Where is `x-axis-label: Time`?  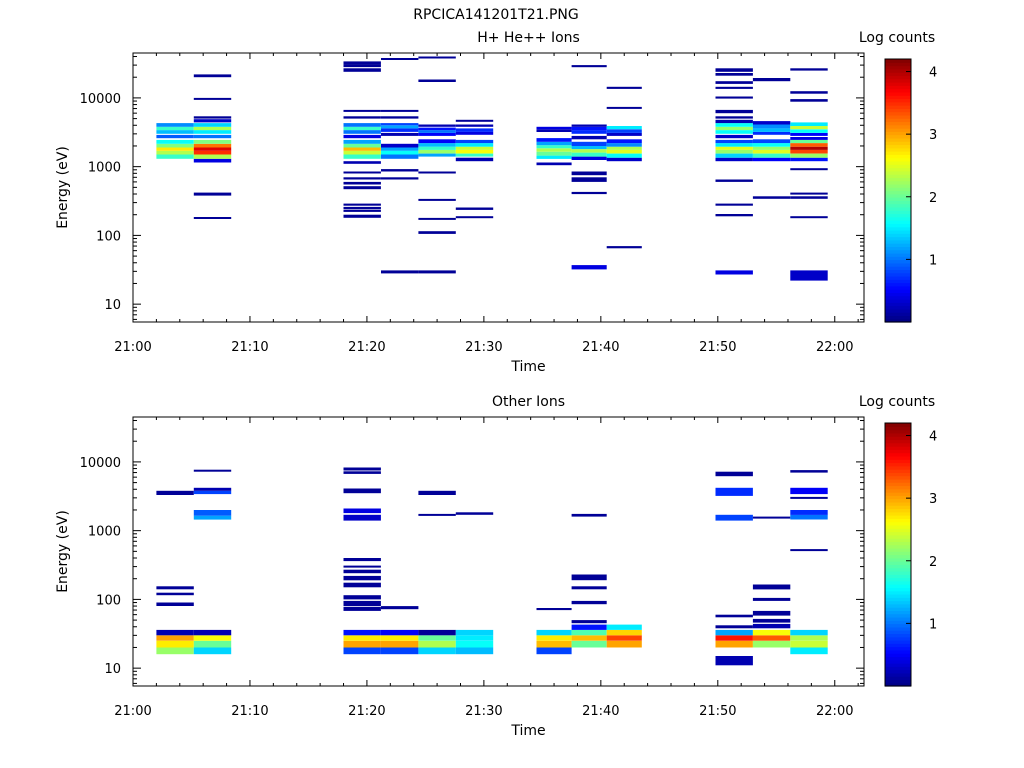
x-axis-label: Time is located at coordinates (527, 731).